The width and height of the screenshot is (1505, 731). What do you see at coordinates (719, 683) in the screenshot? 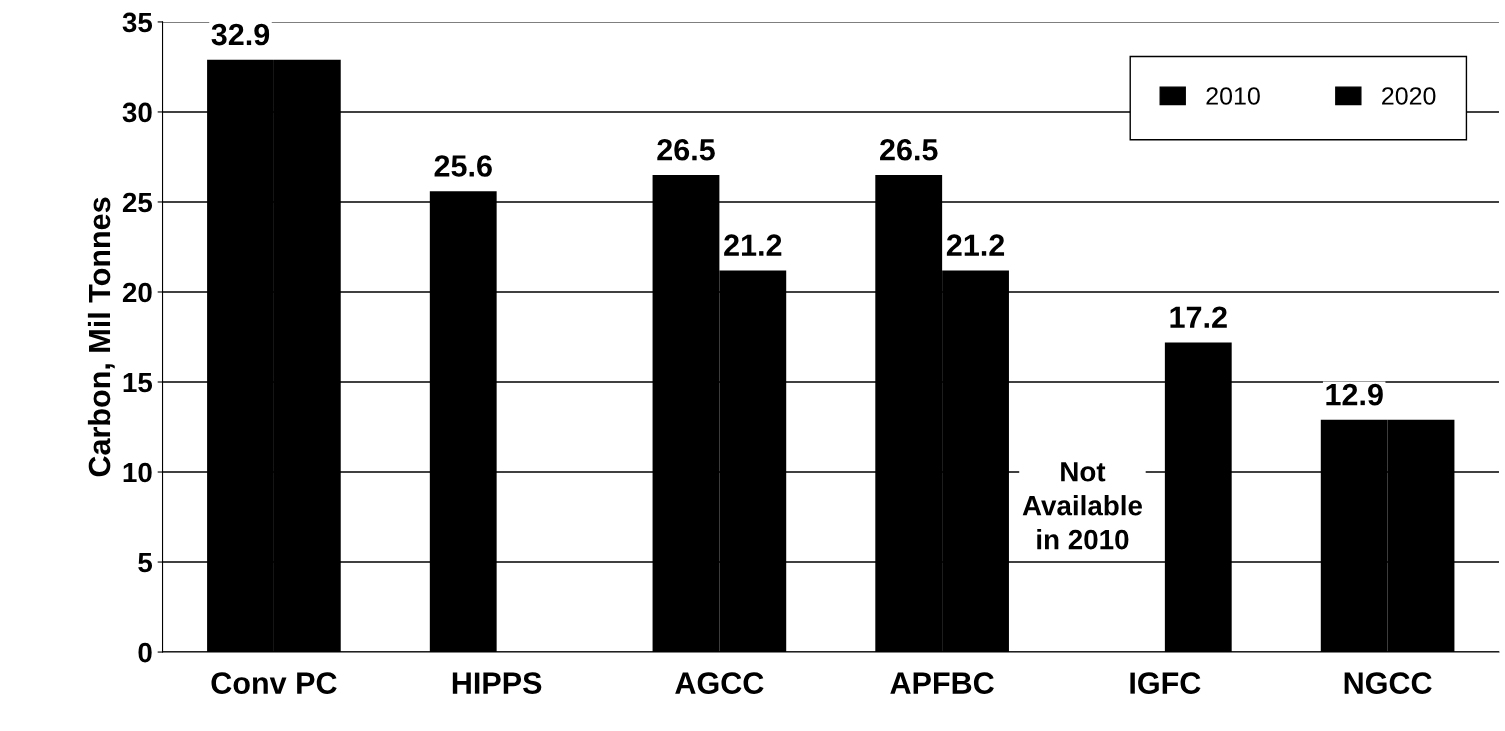
I see `x-tick-label: AGCC` at bounding box center [719, 683].